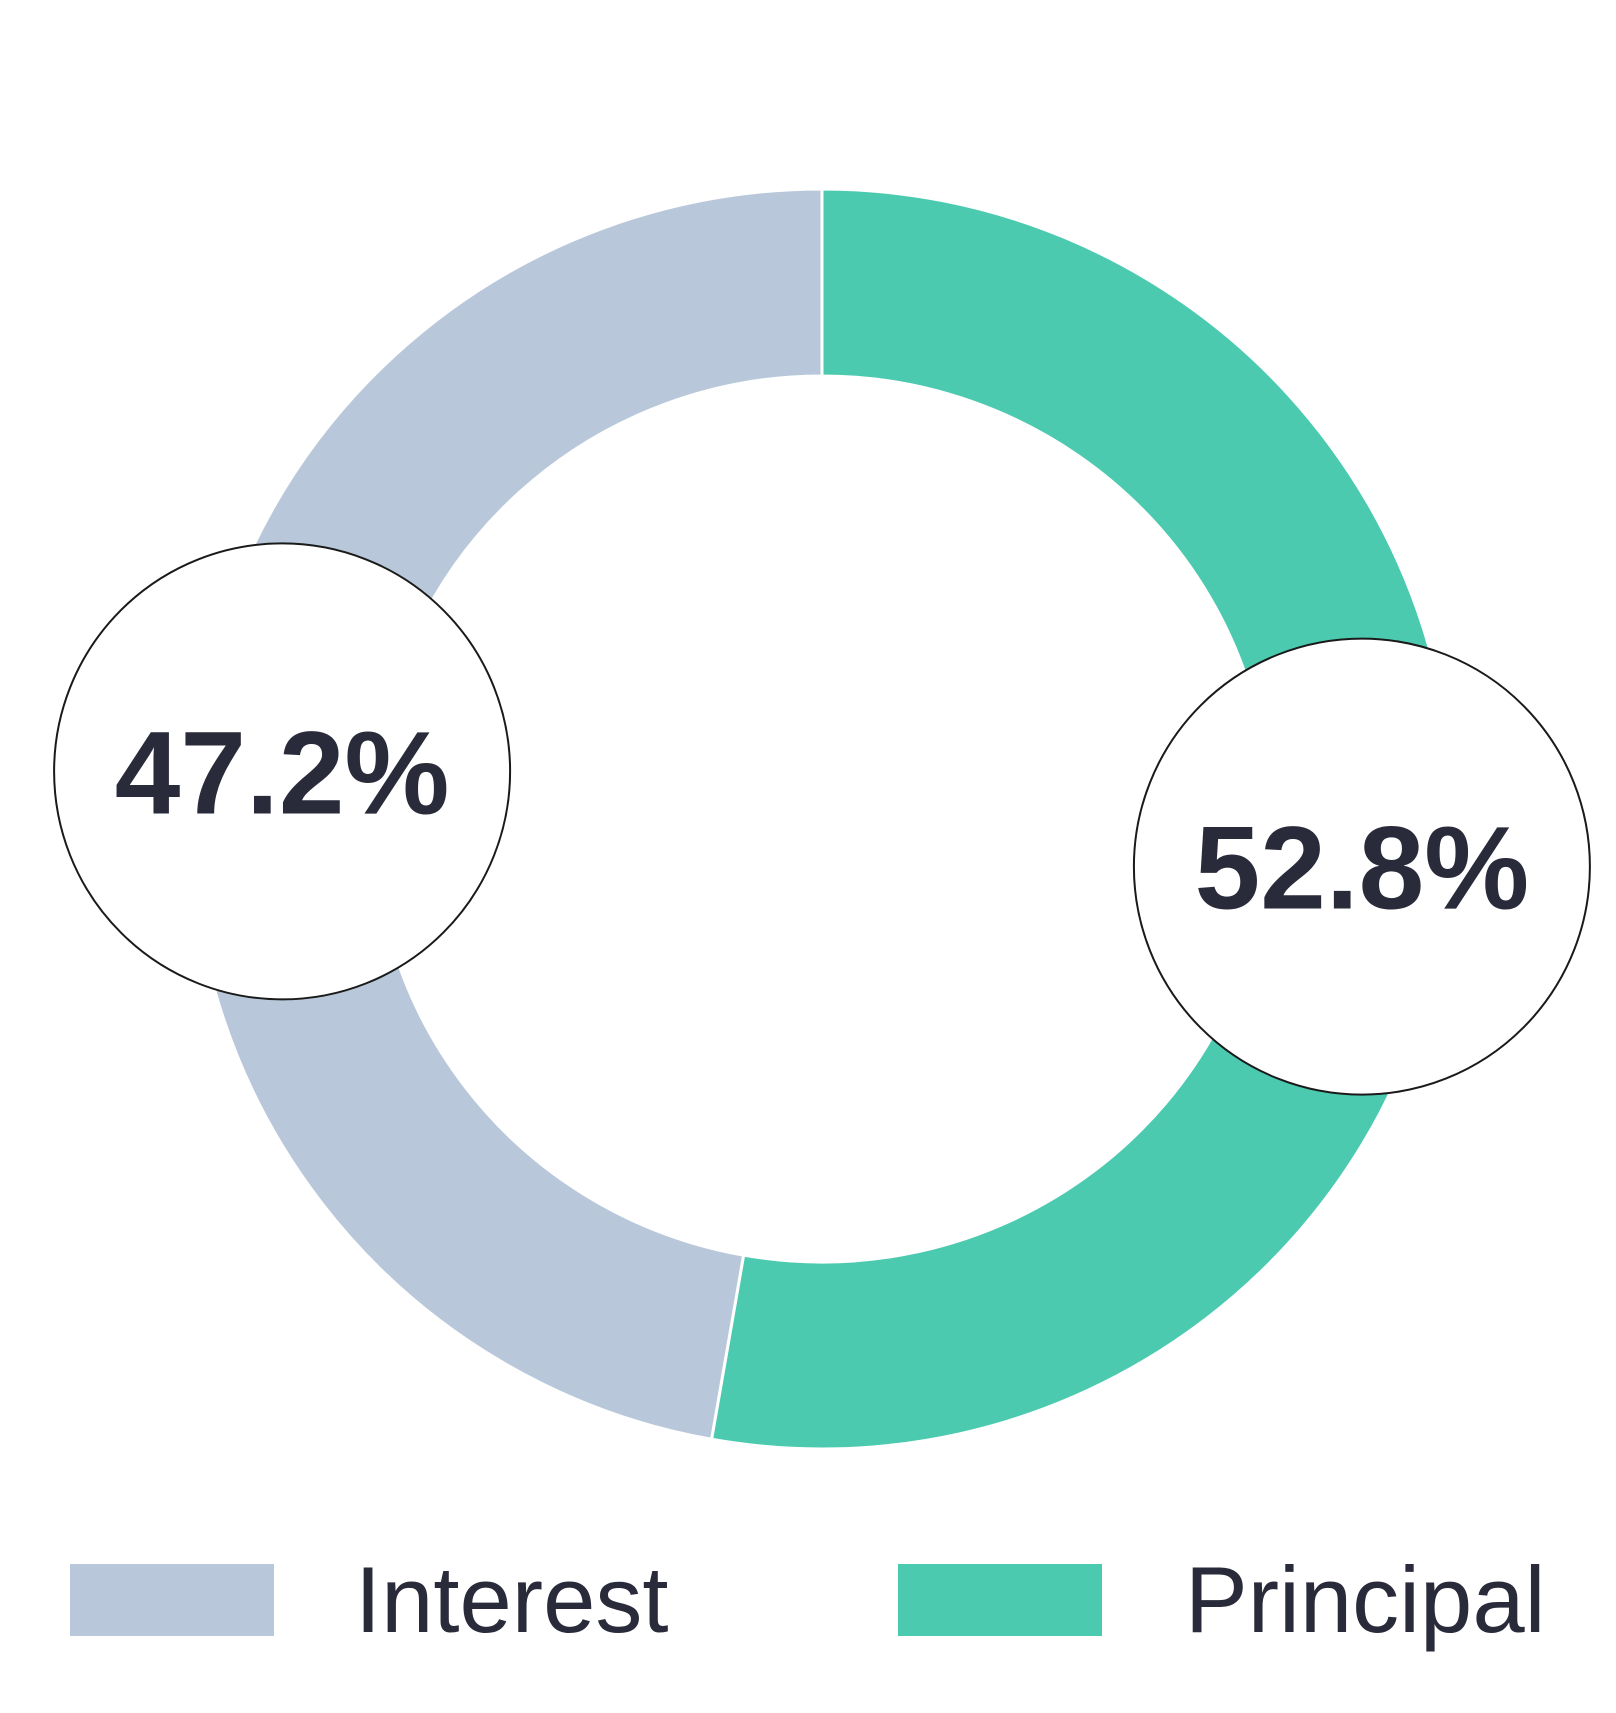  I want to click on legend-swatch-principal, so click(1000, 1600).